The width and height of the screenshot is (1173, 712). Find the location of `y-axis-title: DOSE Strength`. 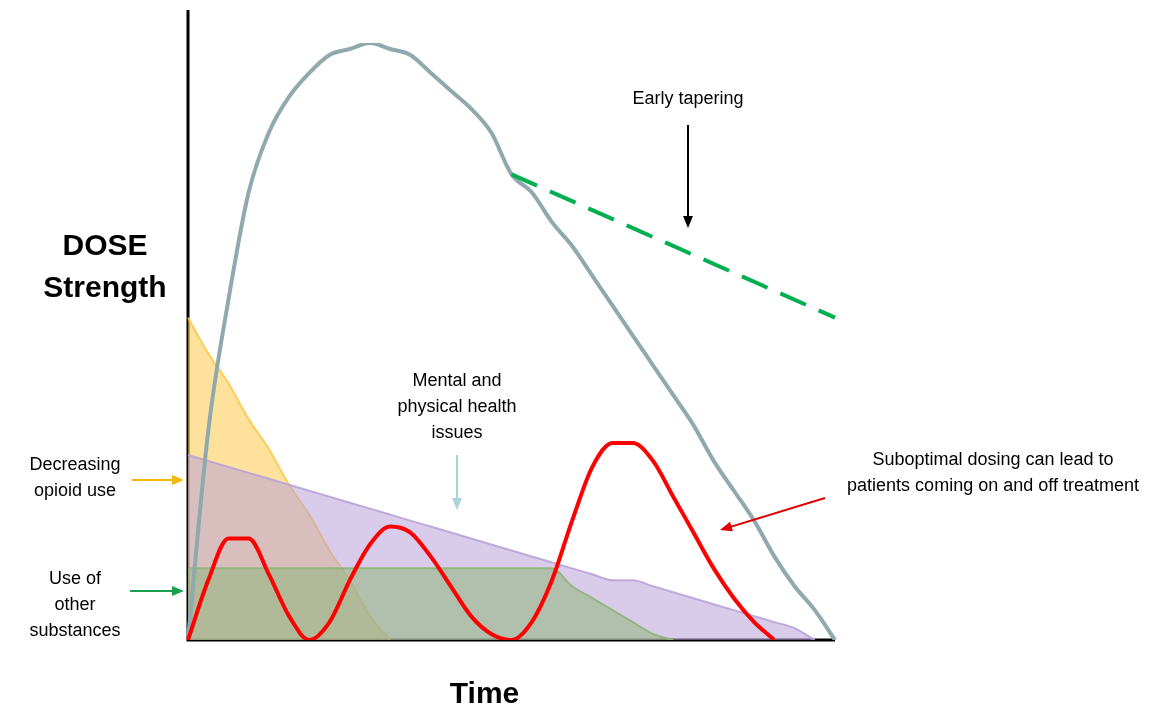

y-axis-title: DOSE Strength is located at coordinates (105, 266).